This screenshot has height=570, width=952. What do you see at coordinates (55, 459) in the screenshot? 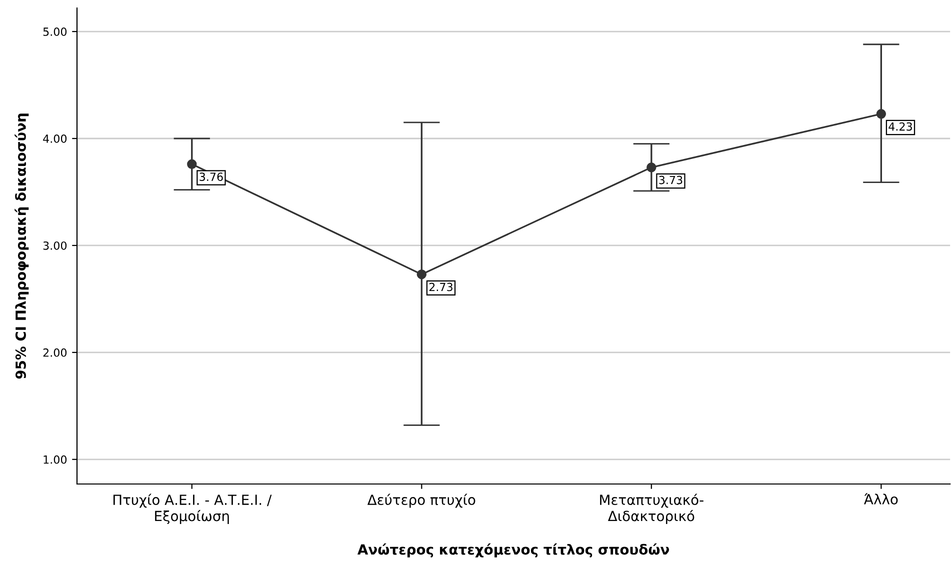
I see `y-tick-label: 1.00` at bounding box center [55, 459].